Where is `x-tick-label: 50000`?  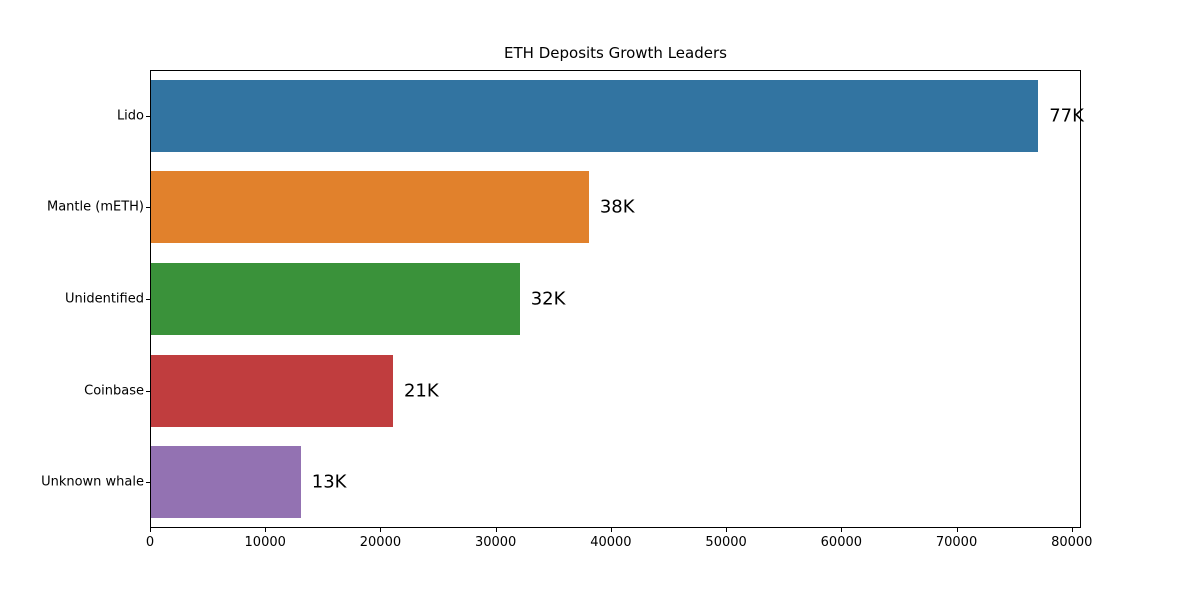
x-tick-label: 50000 is located at coordinates (726, 542).